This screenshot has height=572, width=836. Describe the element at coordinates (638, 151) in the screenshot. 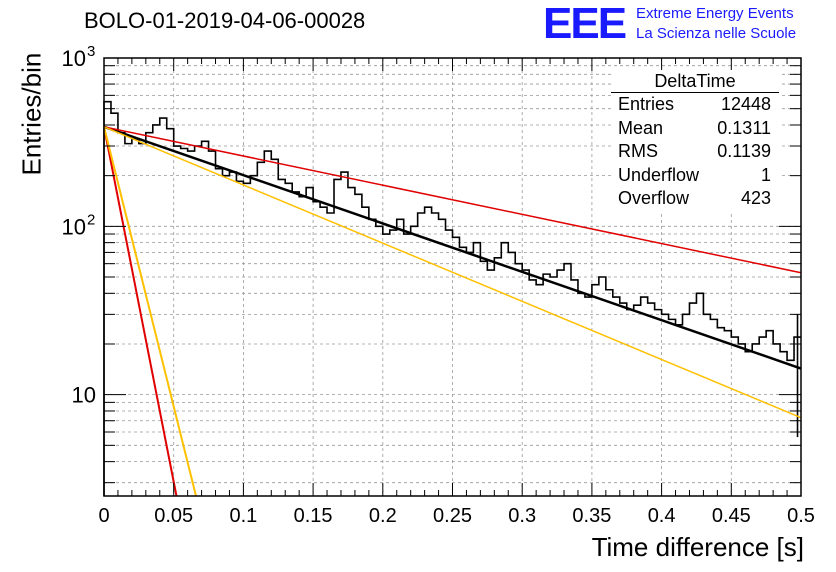

I see `stats-label: RMS` at that location.